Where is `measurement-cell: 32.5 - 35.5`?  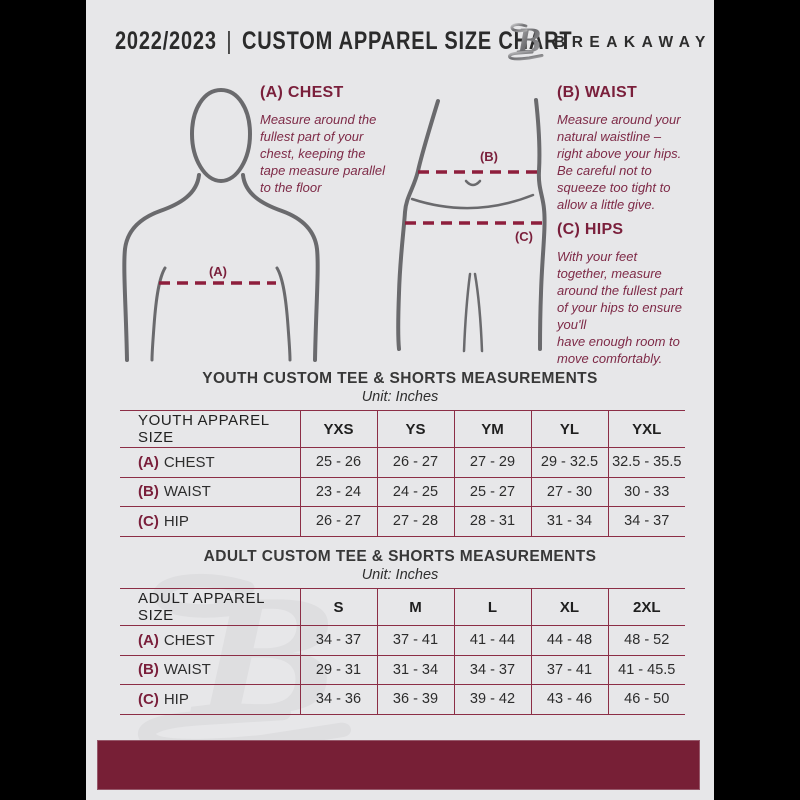 measurement-cell: 32.5 - 35.5 is located at coordinates (646, 462).